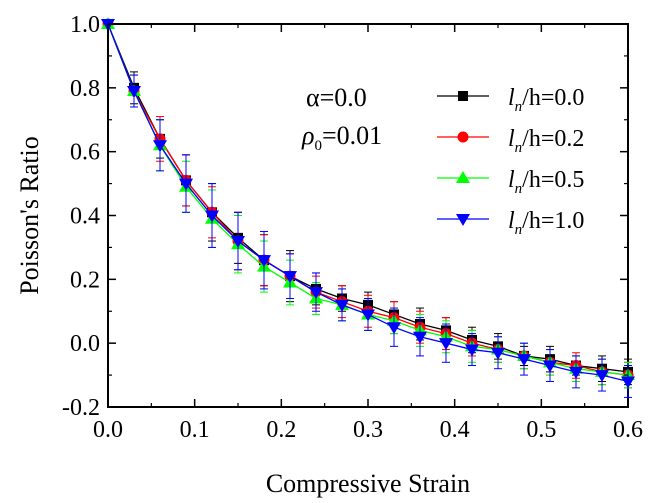 Image resolution: width=651 pixels, height=503 pixels. What do you see at coordinates (85, 25) in the screenshot?
I see `y-tick-label: 1.0` at bounding box center [85, 25].